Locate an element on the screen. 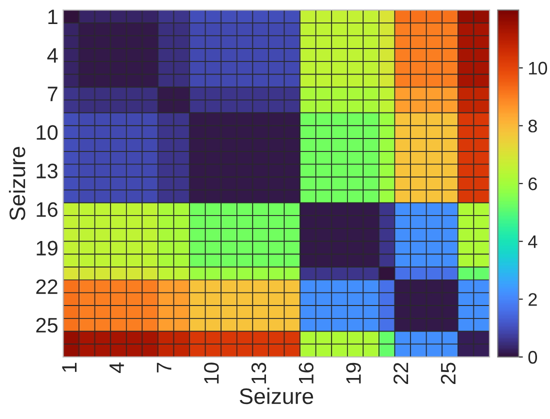 The width and height of the screenshot is (550, 419). y-tick-label: 13 is located at coordinates (47, 171).